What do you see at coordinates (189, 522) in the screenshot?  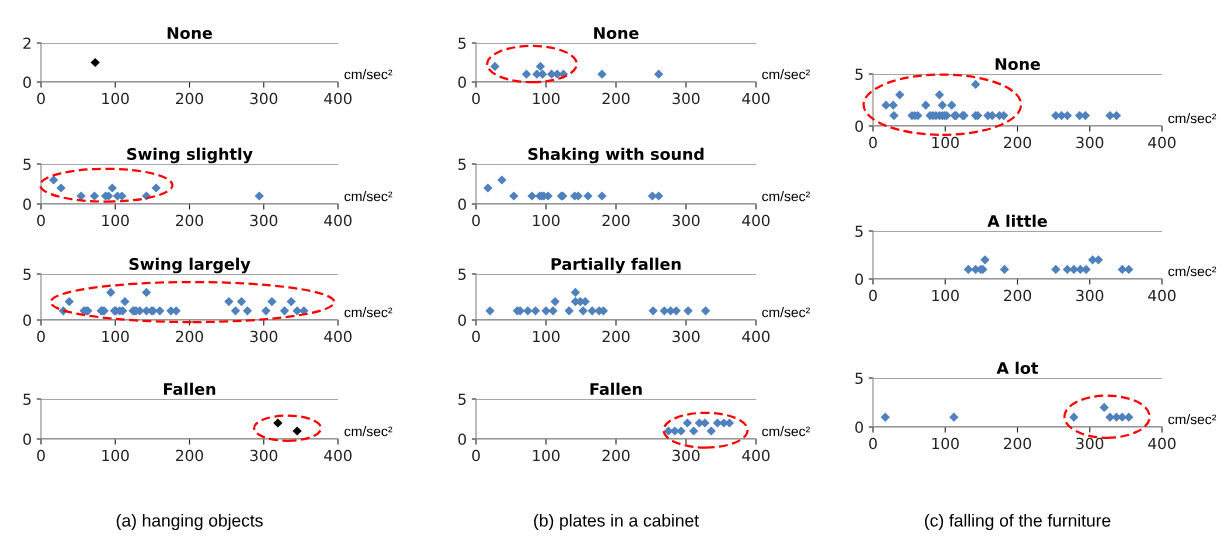 I see `text: (a) hanging objects` at bounding box center [189, 522].